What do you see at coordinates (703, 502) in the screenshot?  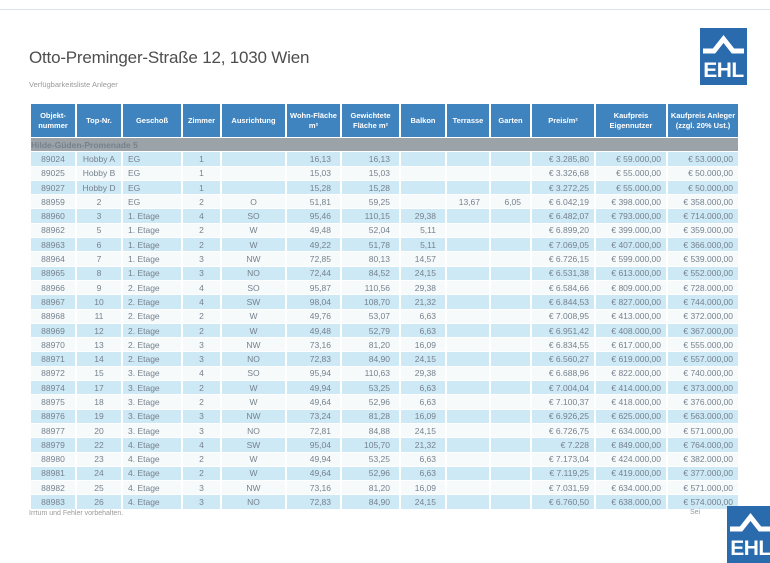 I see `cell-kaufpreis_anleger: € 574.000,00` at bounding box center [703, 502].